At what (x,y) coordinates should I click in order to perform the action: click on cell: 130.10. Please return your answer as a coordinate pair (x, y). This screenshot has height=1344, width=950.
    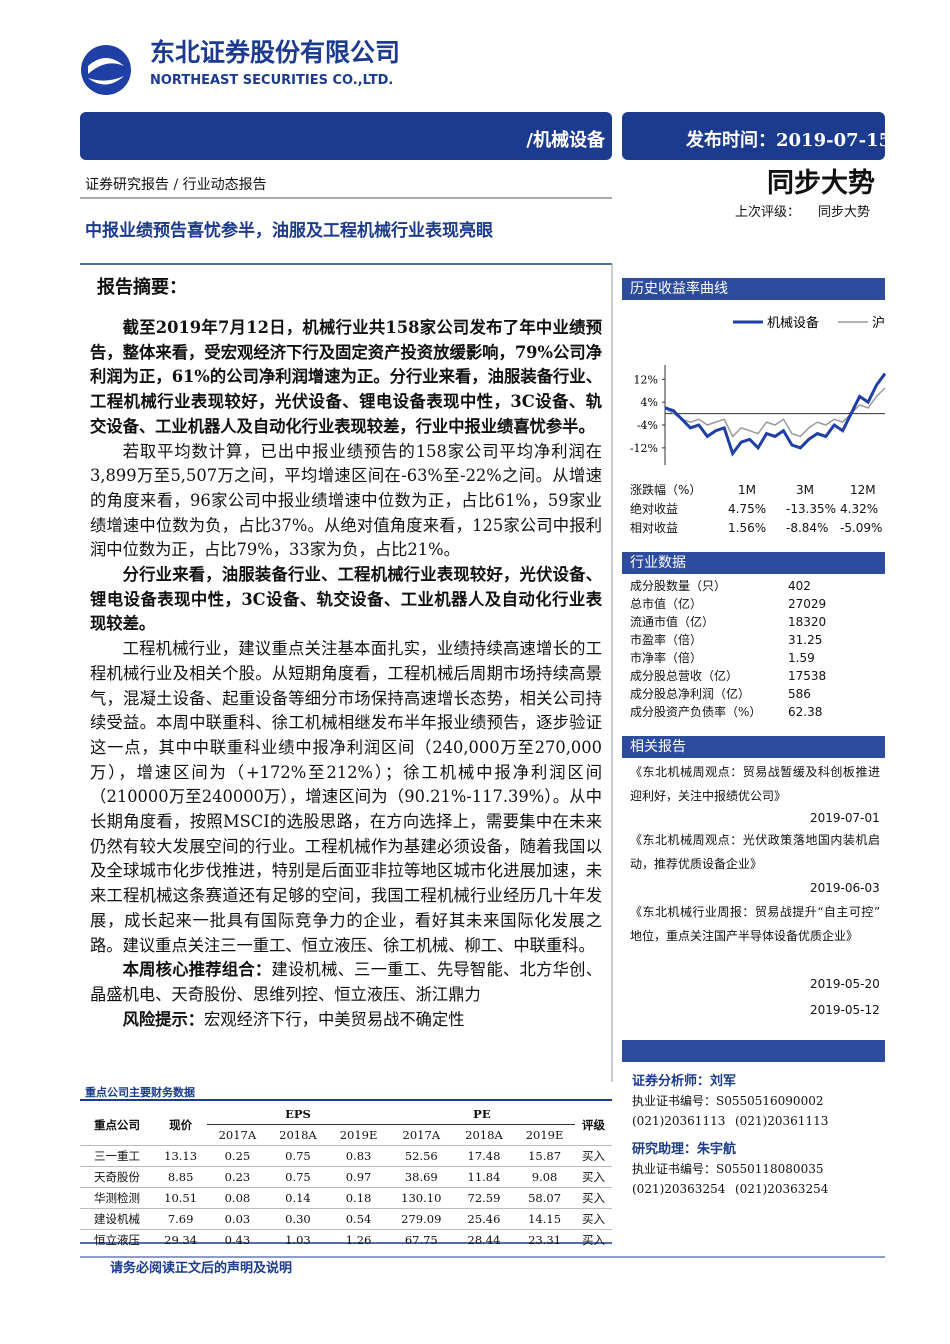
    Looking at the image, I should click on (421, 1198).